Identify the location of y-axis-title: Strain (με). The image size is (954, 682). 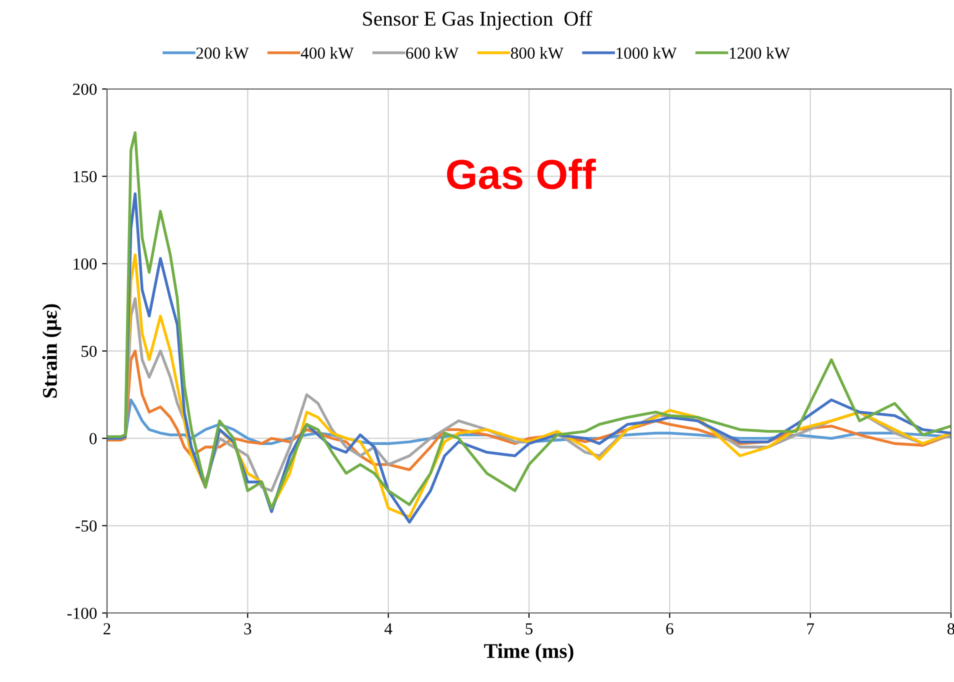
(52, 351).